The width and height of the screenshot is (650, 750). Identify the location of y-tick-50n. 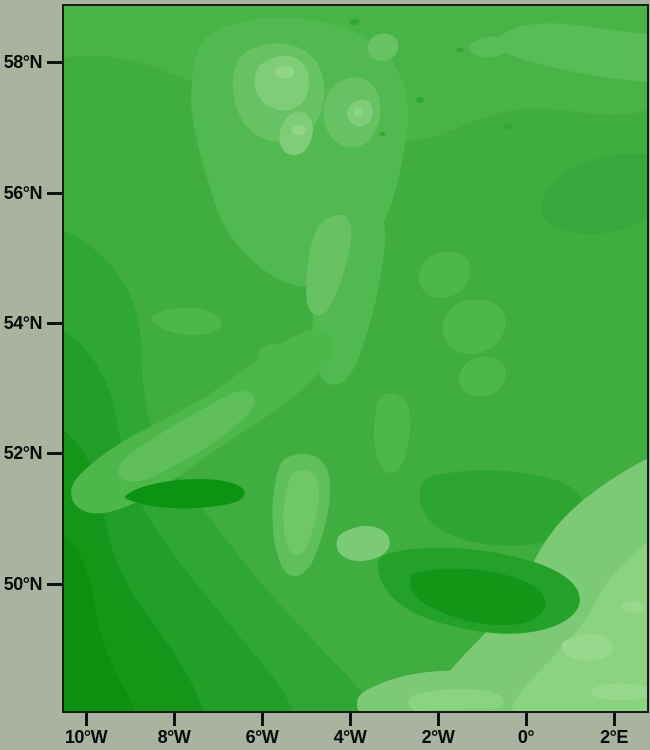
(54, 584).